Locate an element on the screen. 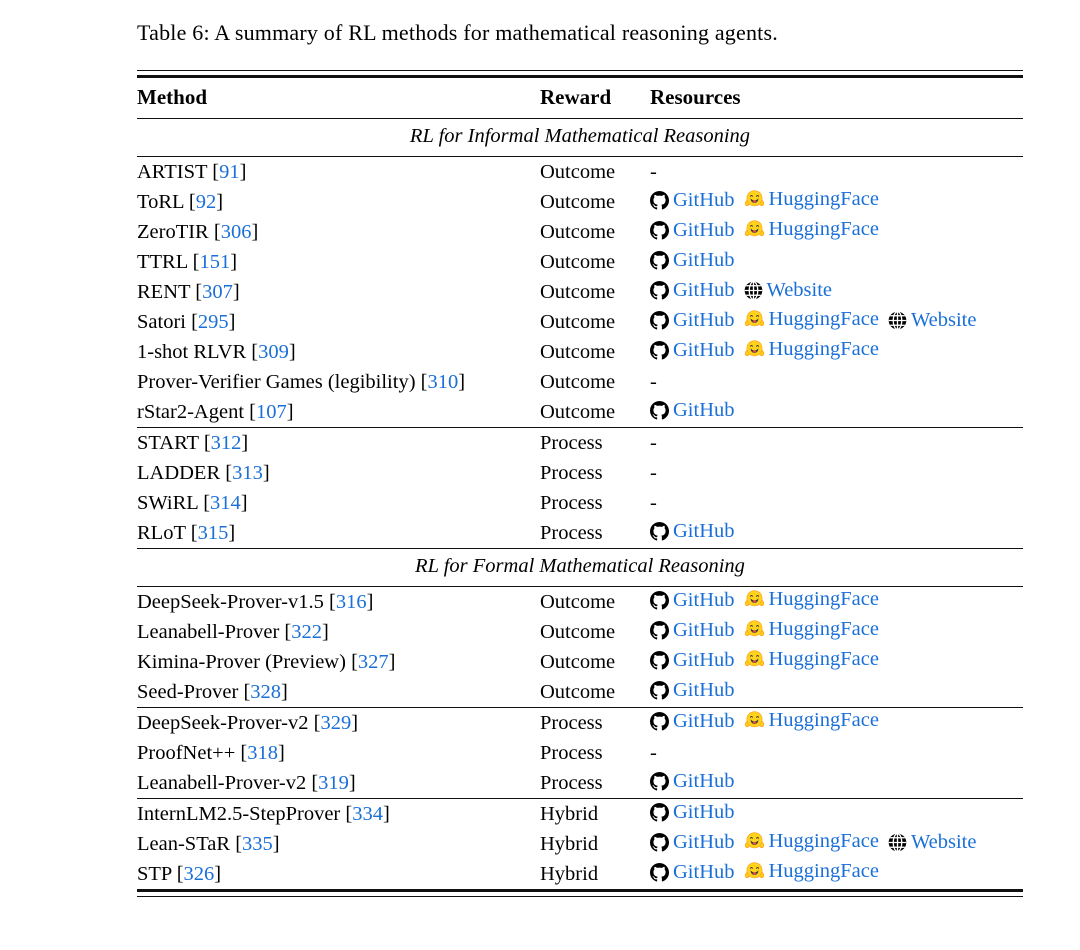 The image size is (1080, 950). citation-link: 326 is located at coordinates (199, 873).